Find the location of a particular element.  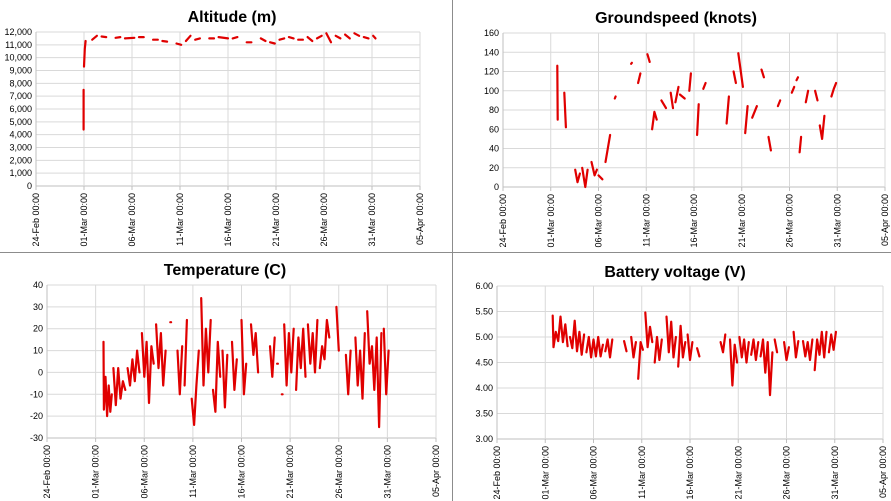

temperature-x-tick-label: 21-Mar 00:00 is located at coordinates (290, 472).